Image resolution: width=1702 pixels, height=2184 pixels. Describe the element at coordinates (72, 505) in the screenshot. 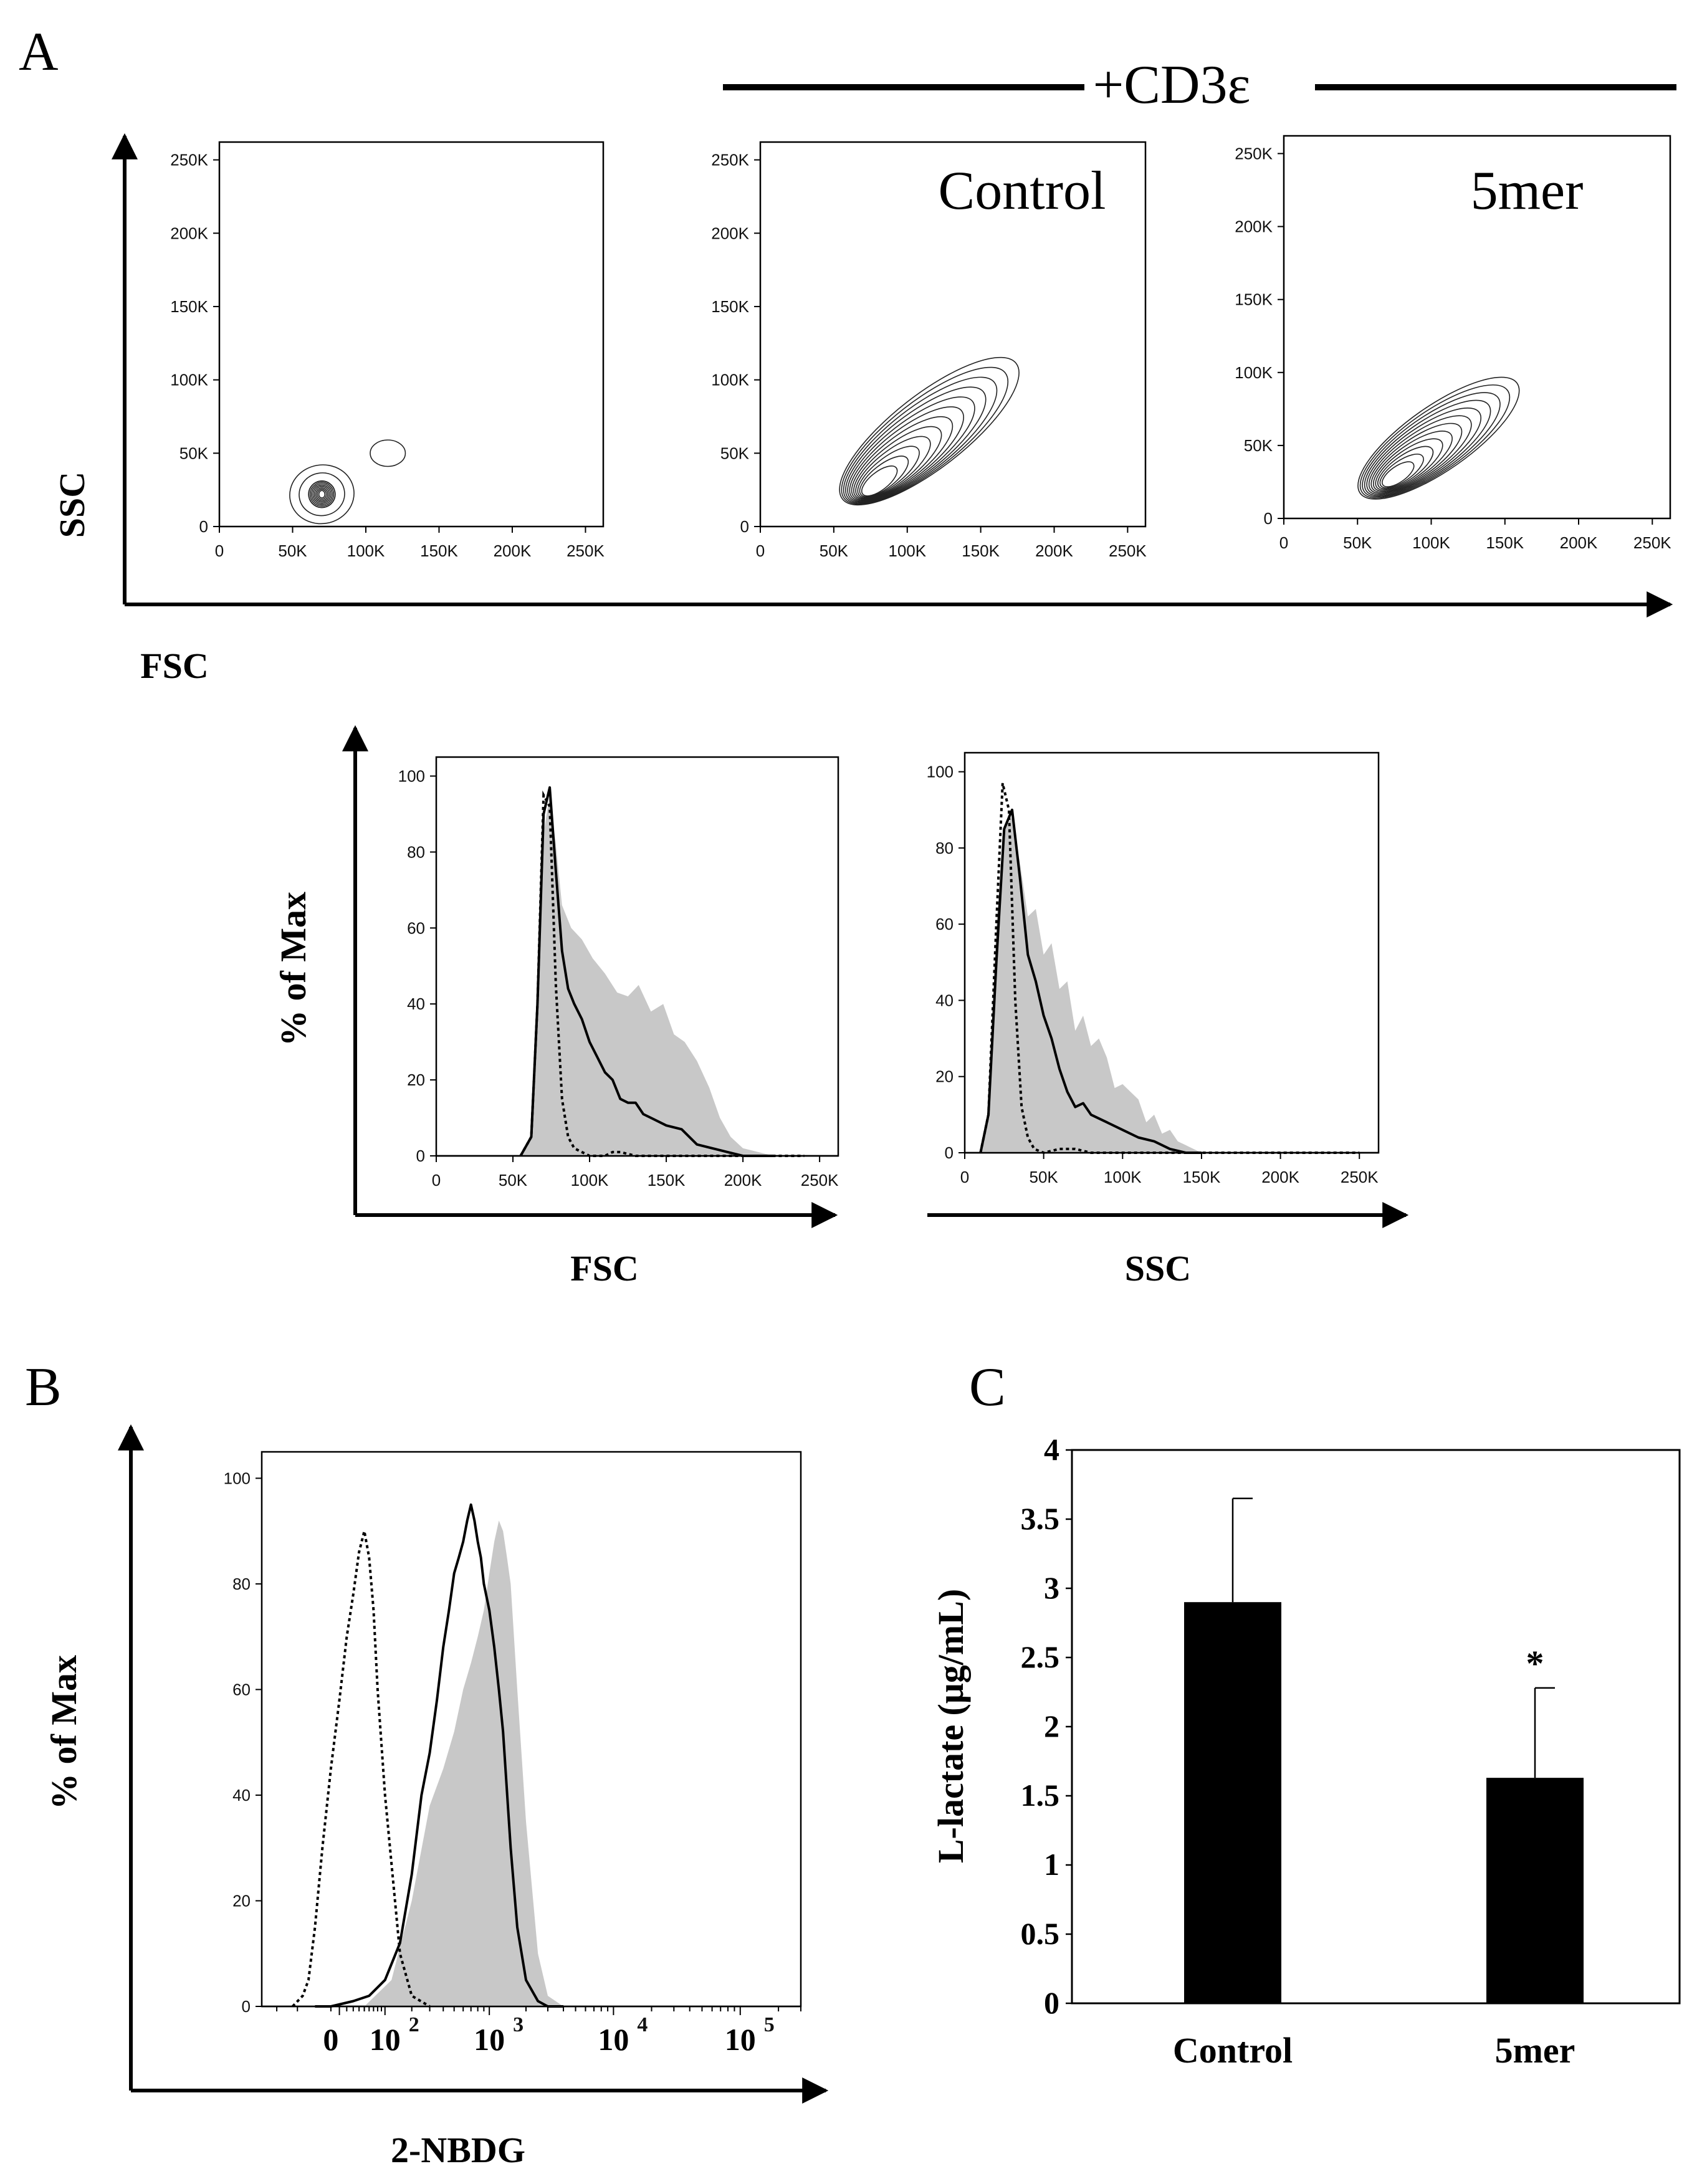

I see `ssc-big-label: SSC` at that location.